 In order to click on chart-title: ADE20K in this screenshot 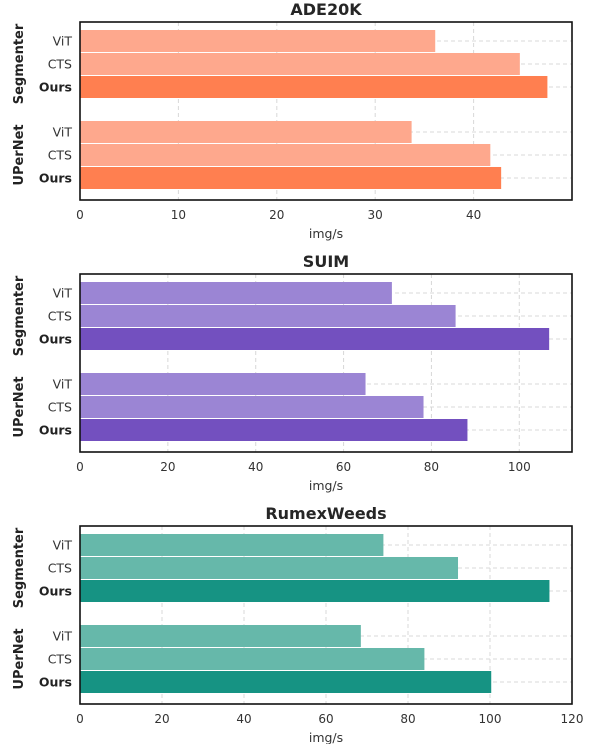, I will do `click(326, 9)`.